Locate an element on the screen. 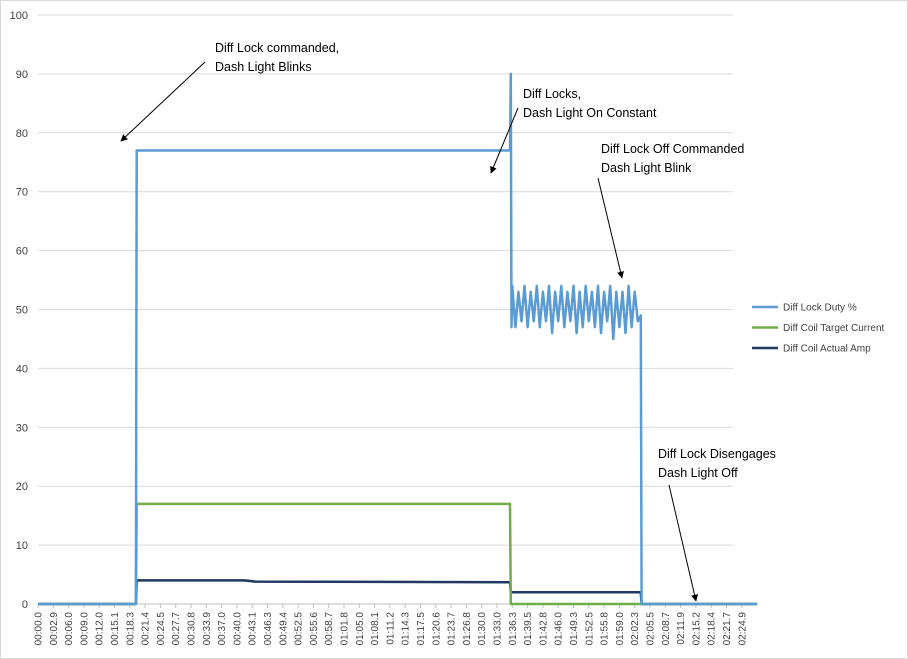  y-tick-label: 0 is located at coordinates (25, 605).